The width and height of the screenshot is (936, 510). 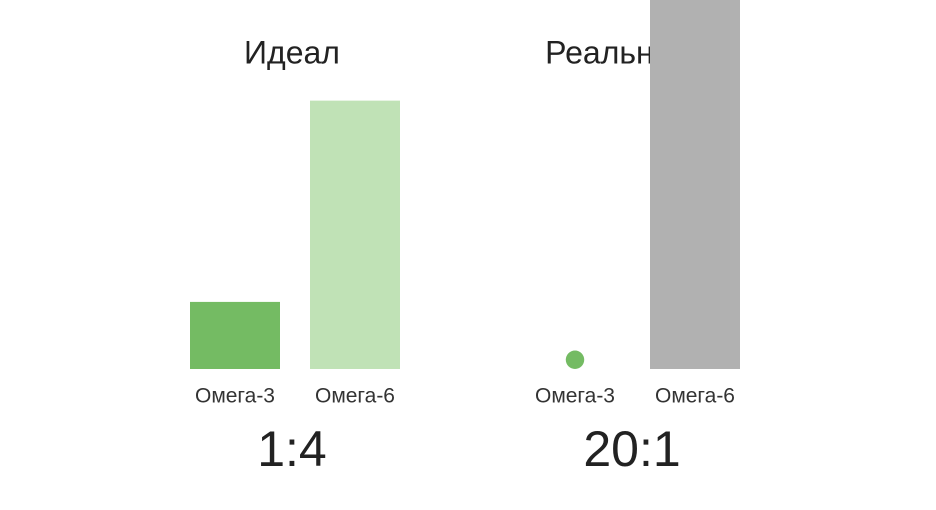 I want to click on bar-dot, so click(x=575, y=359).